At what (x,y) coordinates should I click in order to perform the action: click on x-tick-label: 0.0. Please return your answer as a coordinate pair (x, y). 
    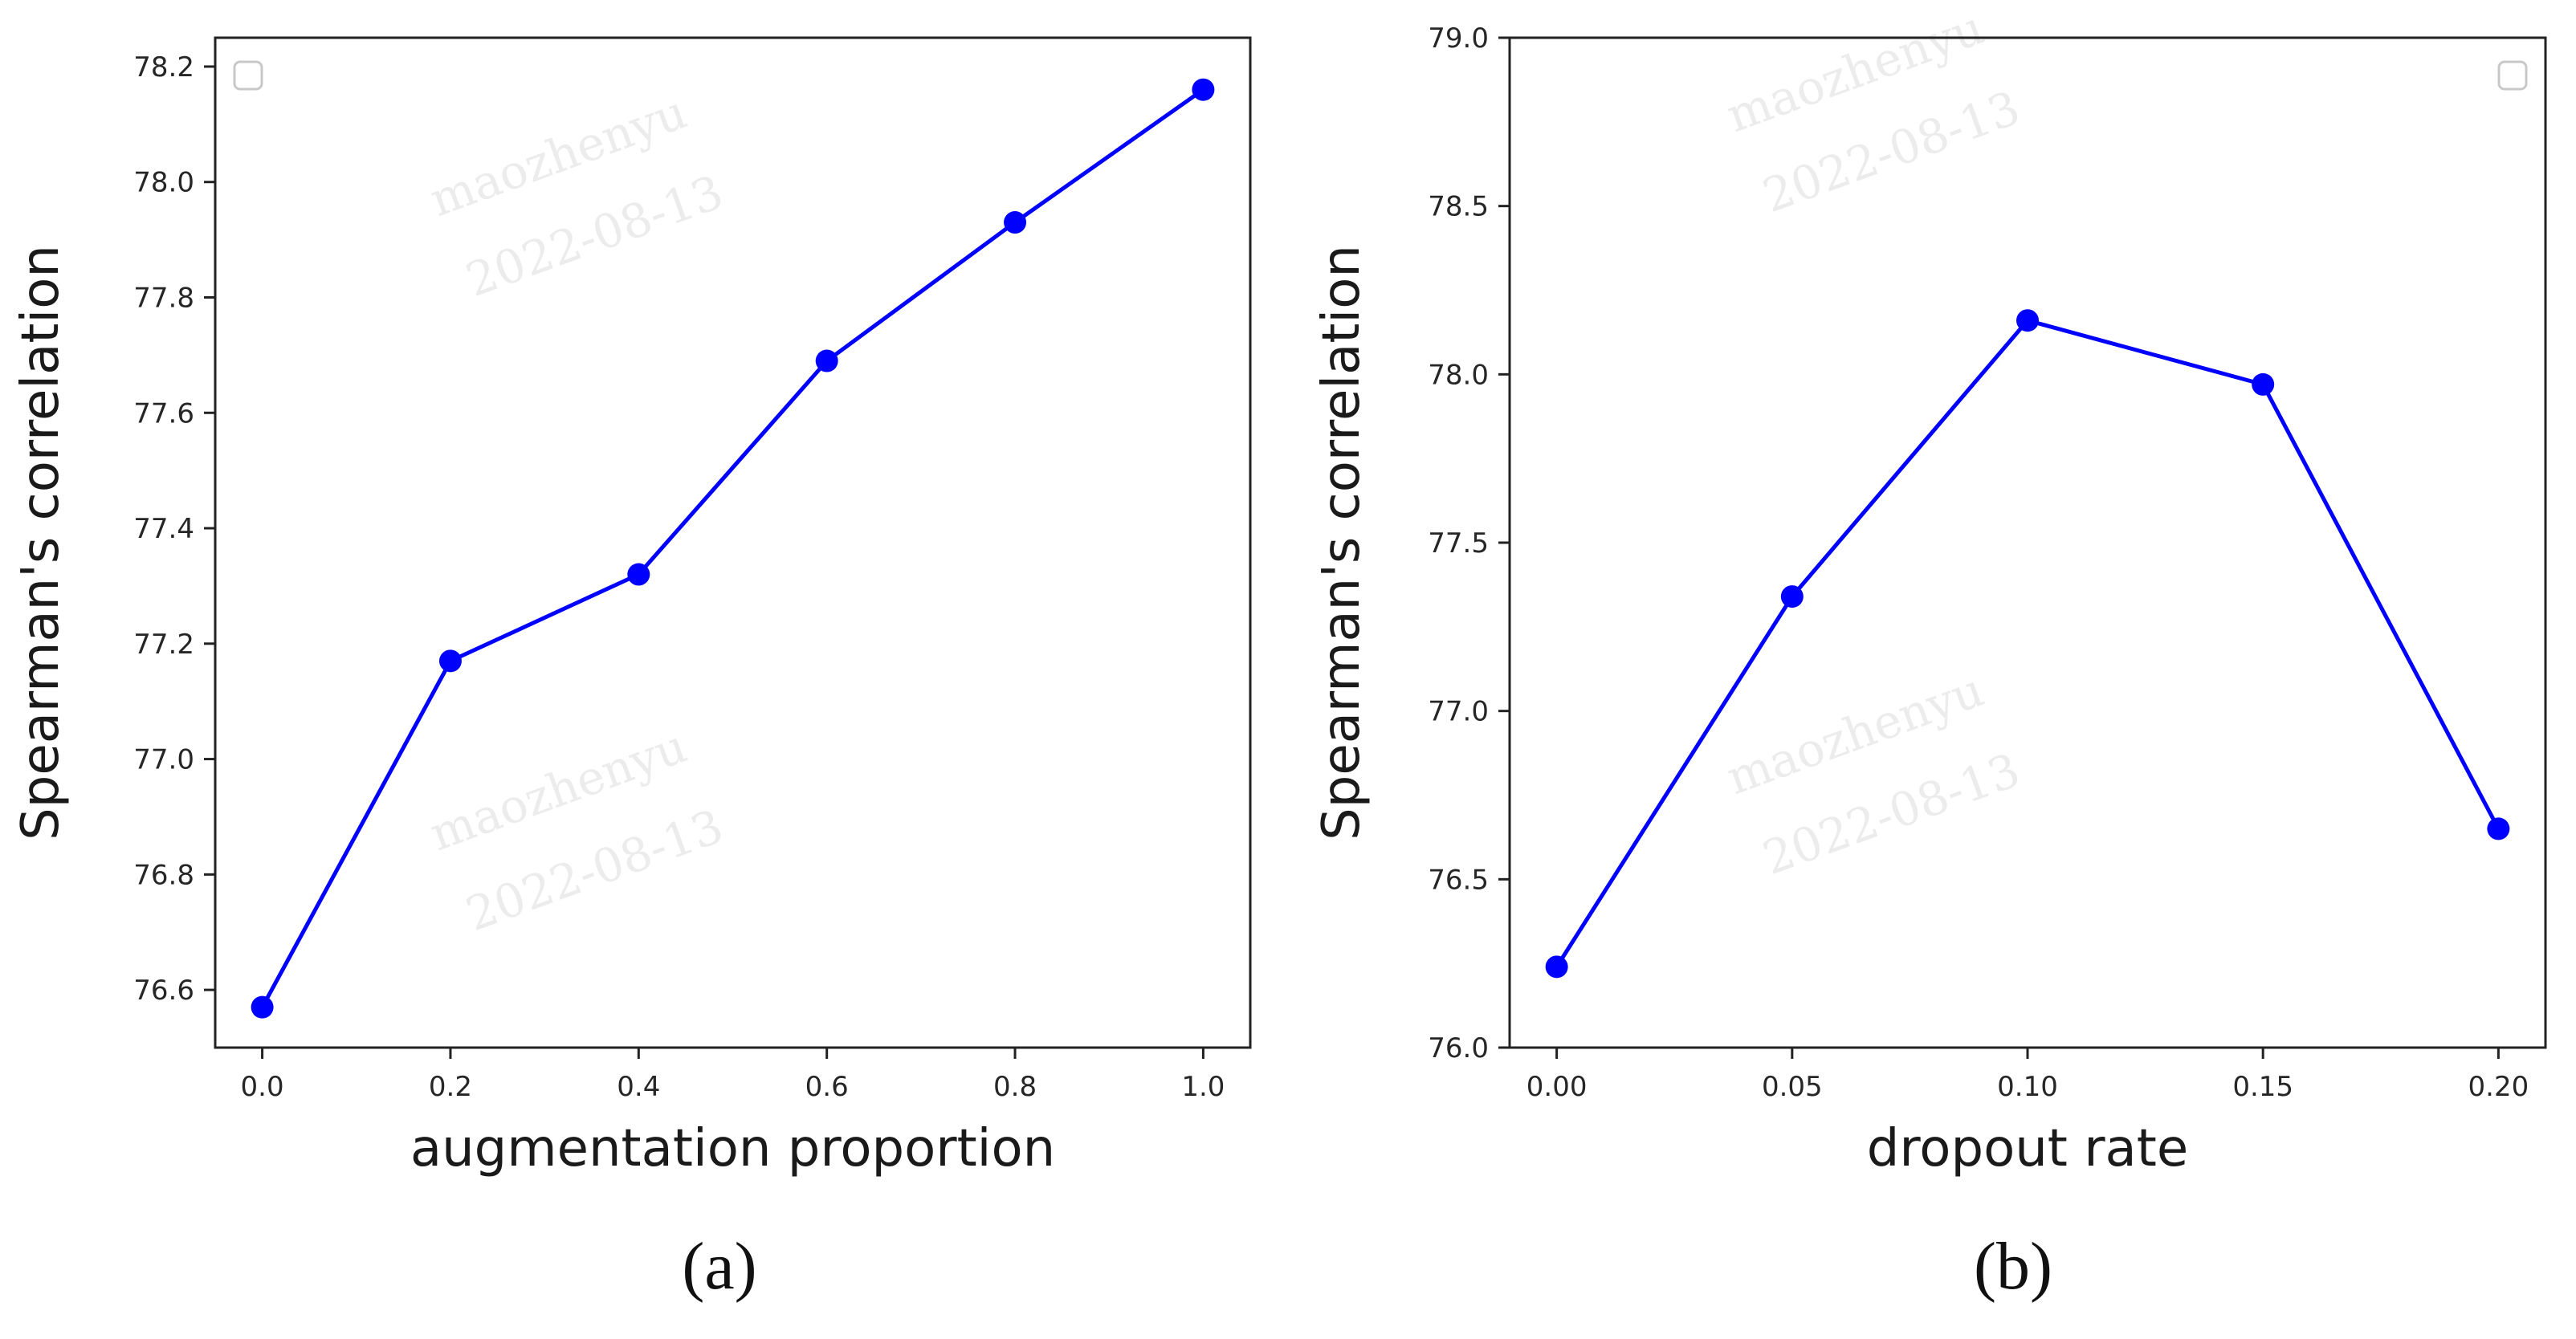
    Looking at the image, I should click on (262, 1087).